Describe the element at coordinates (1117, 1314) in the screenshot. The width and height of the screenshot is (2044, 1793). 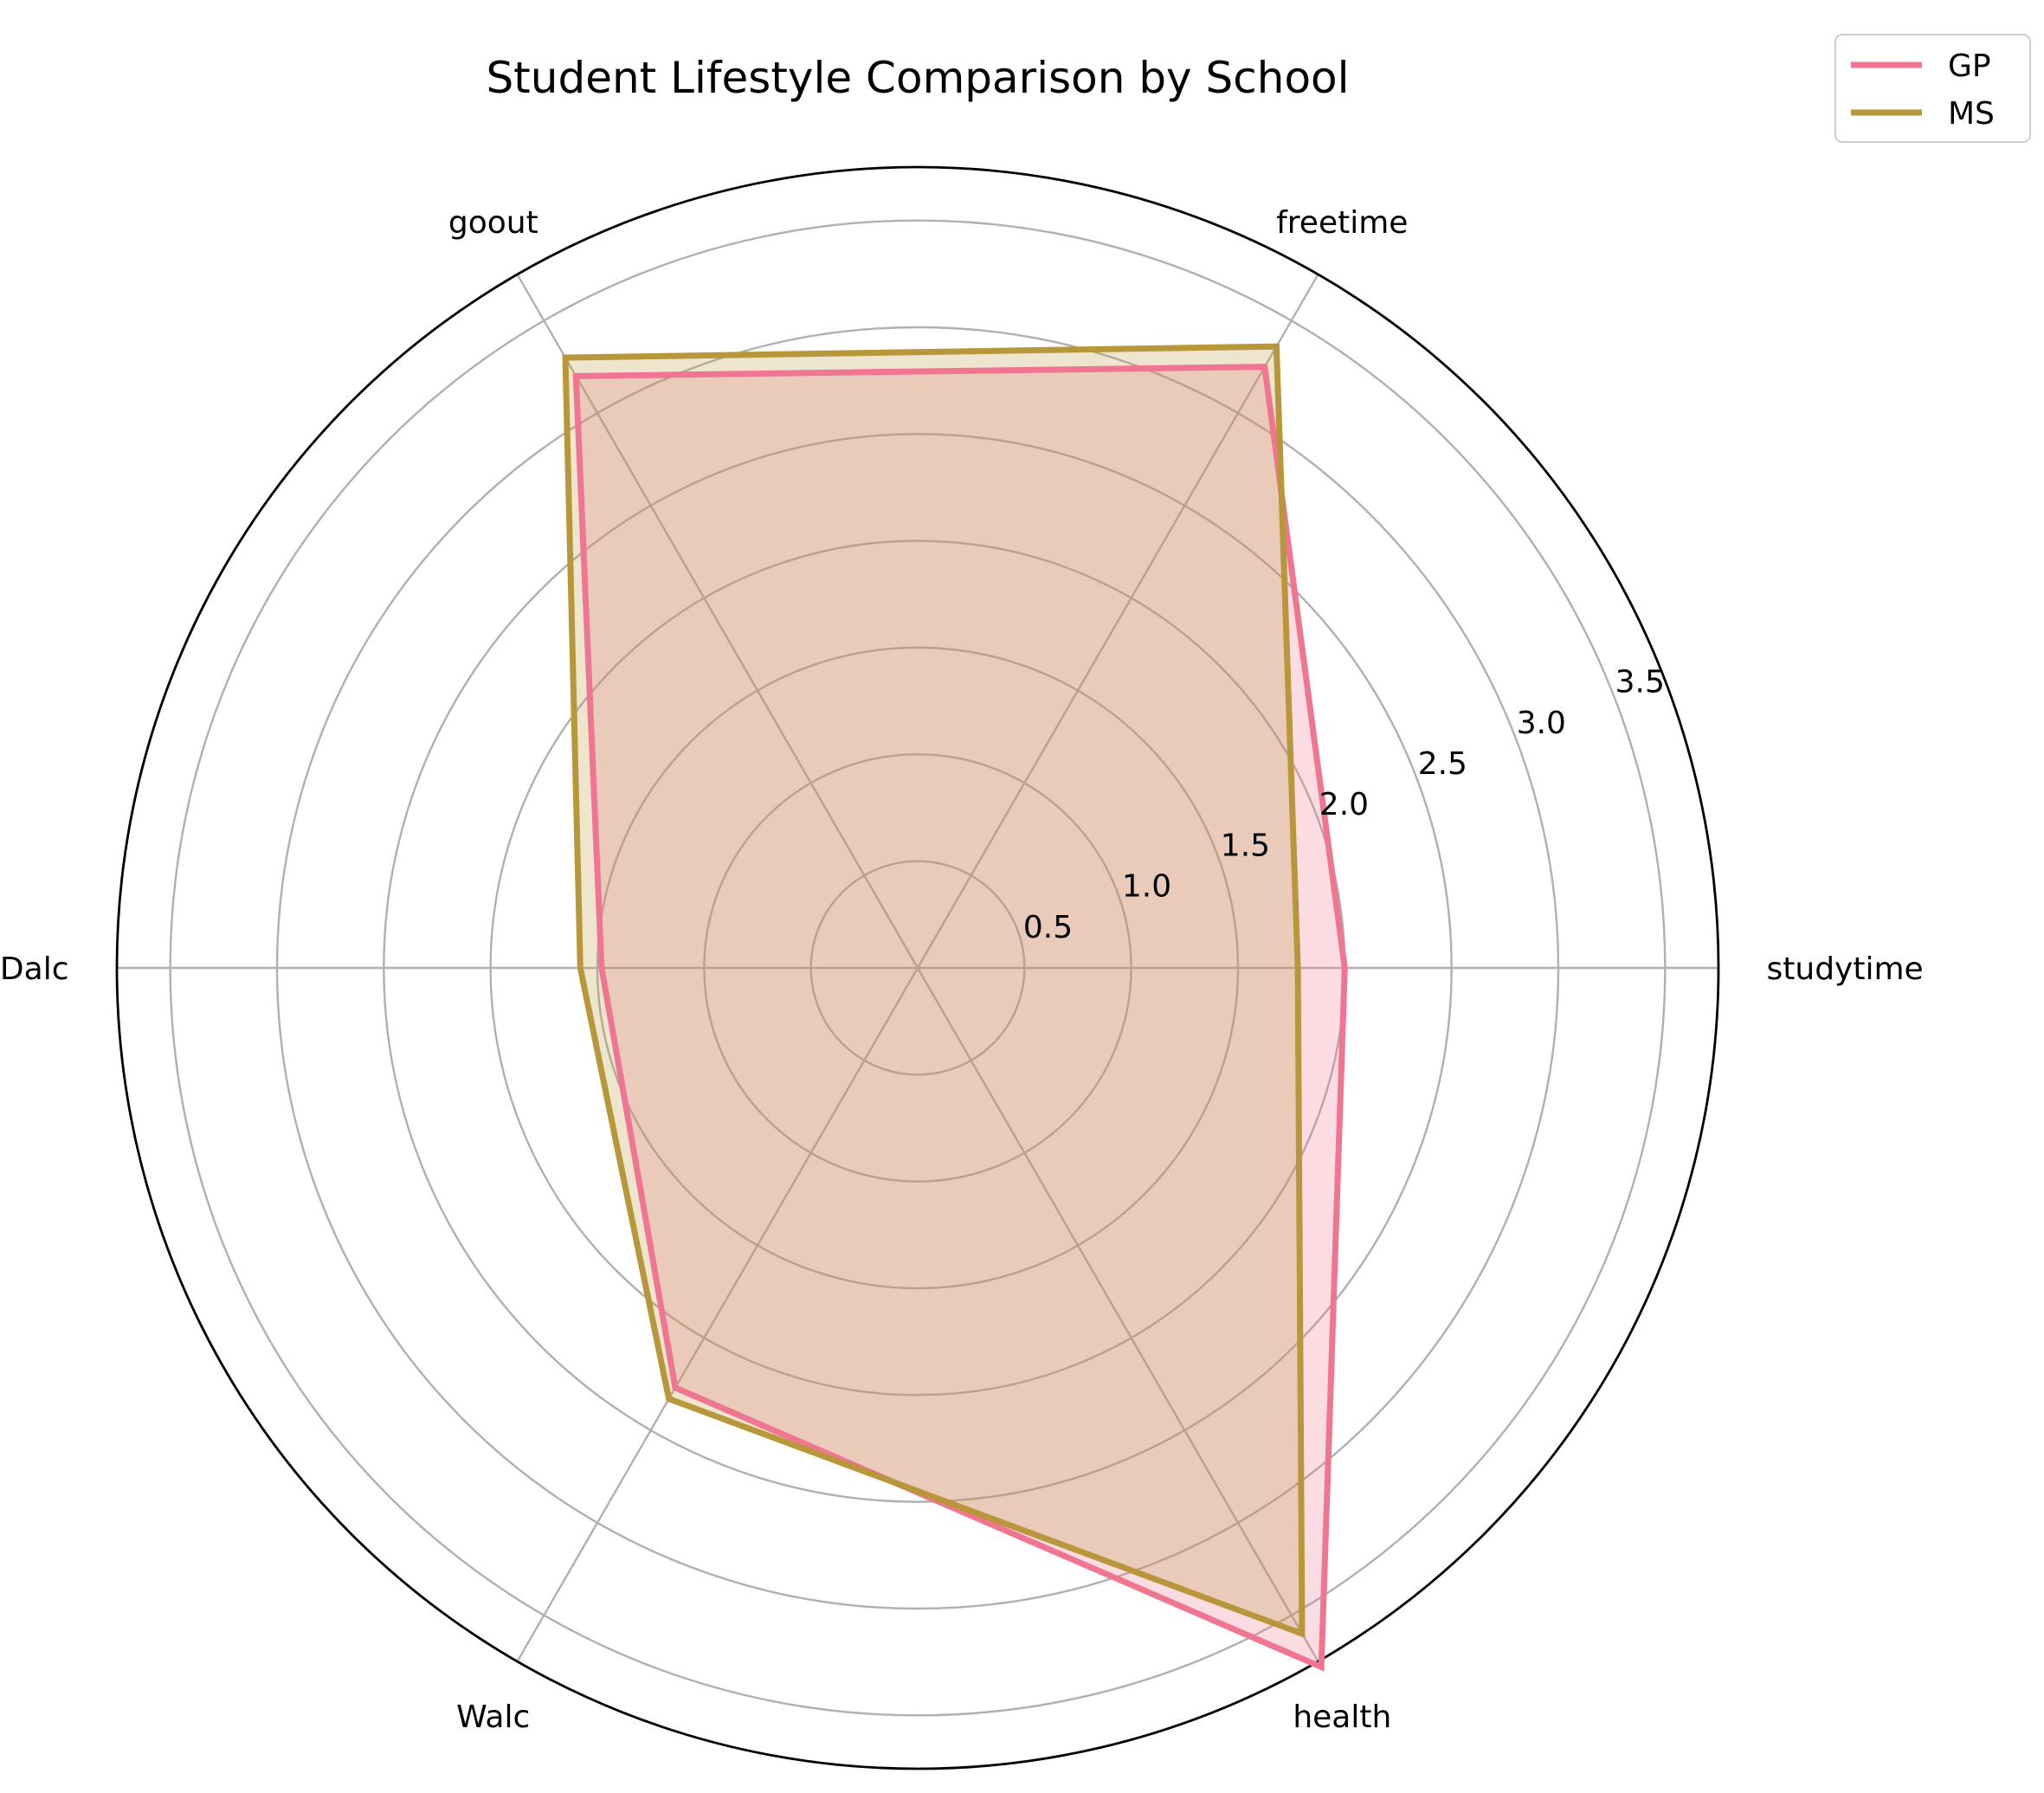
I see `spoke-health` at that location.